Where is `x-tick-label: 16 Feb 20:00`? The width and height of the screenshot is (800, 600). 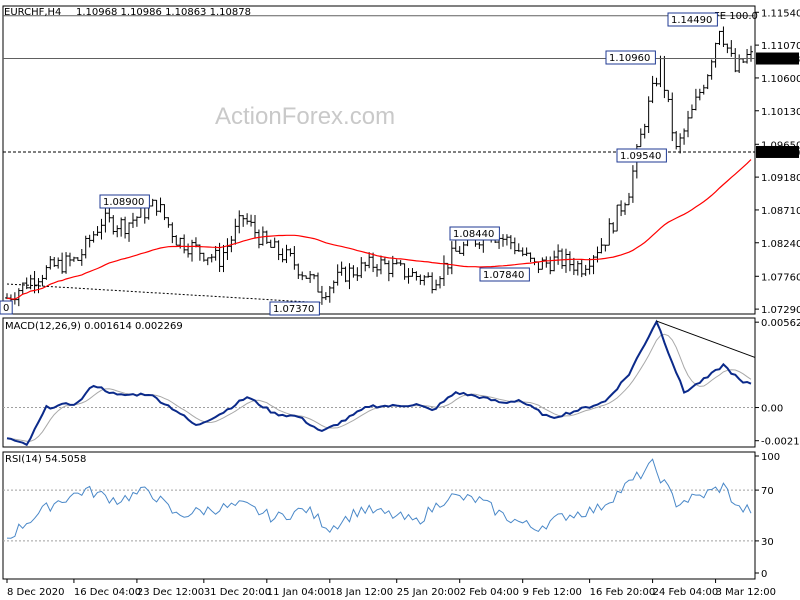
x-tick-label: 16 Feb 20:00 is located at coordinates (623, 592).